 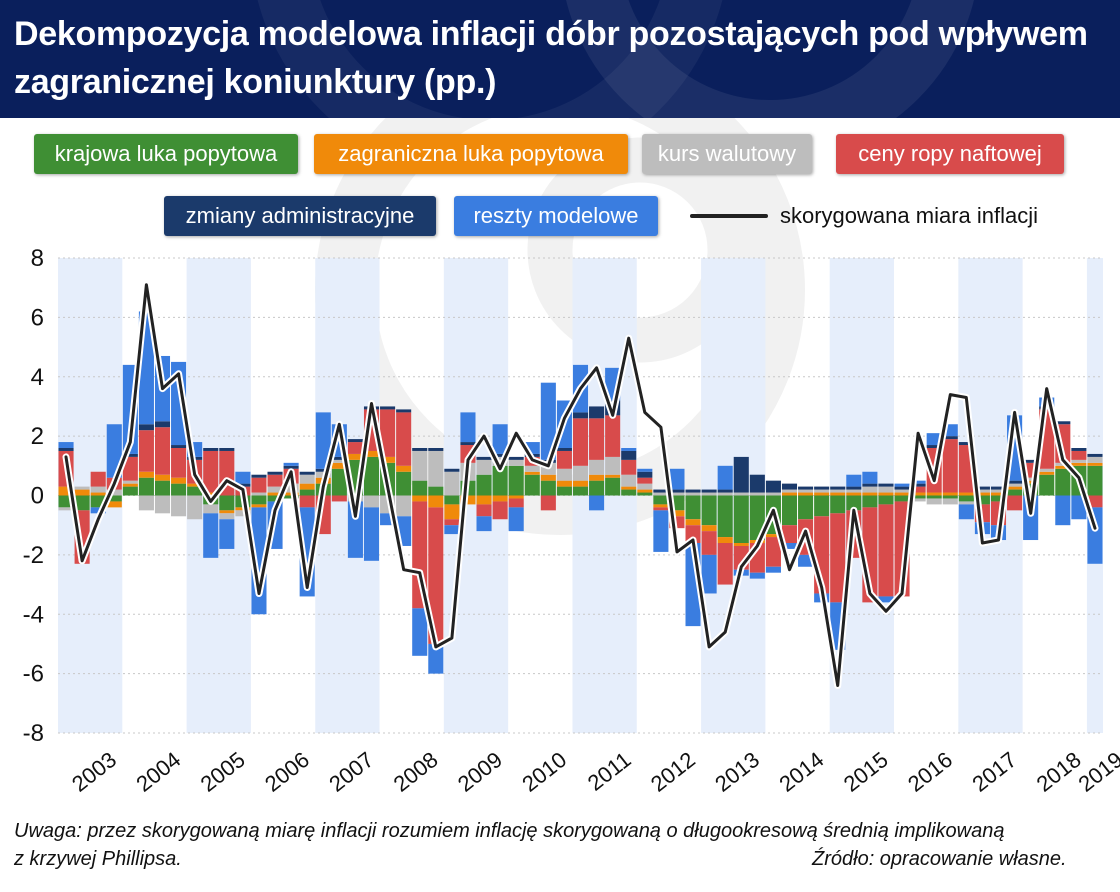 What do you see at coordinates (33, 496) in the screenshot?
I see `y-axis: 8 6 4 2 0 -2 -4 -6 -8` at bounding box center [33, 496].